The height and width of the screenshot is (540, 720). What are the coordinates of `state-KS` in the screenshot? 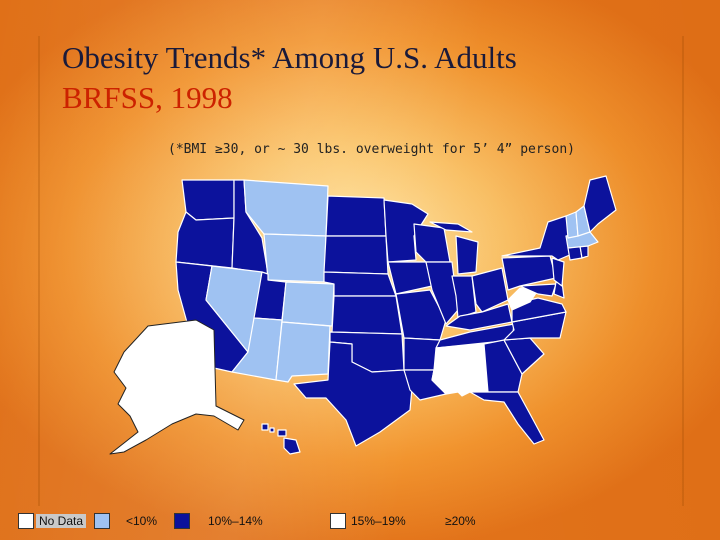 It's located at (367, 315).